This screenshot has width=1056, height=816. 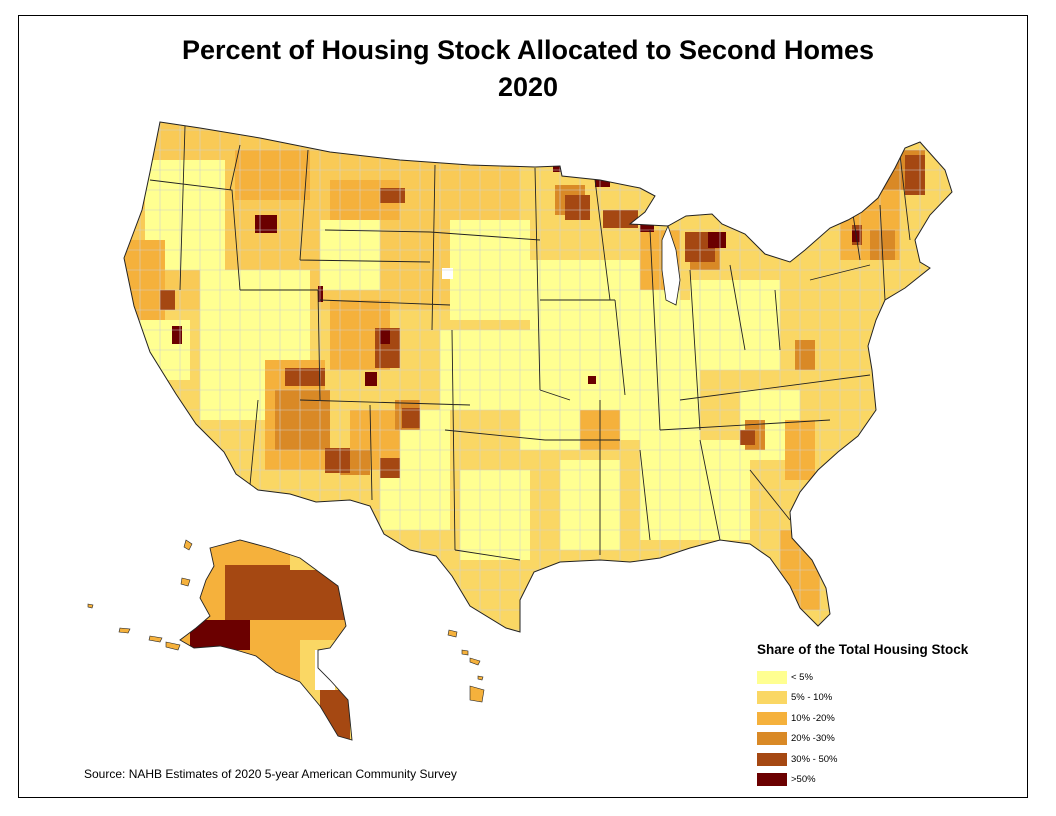 I want to click on aleutian-islands, so click(x=140, y=595).